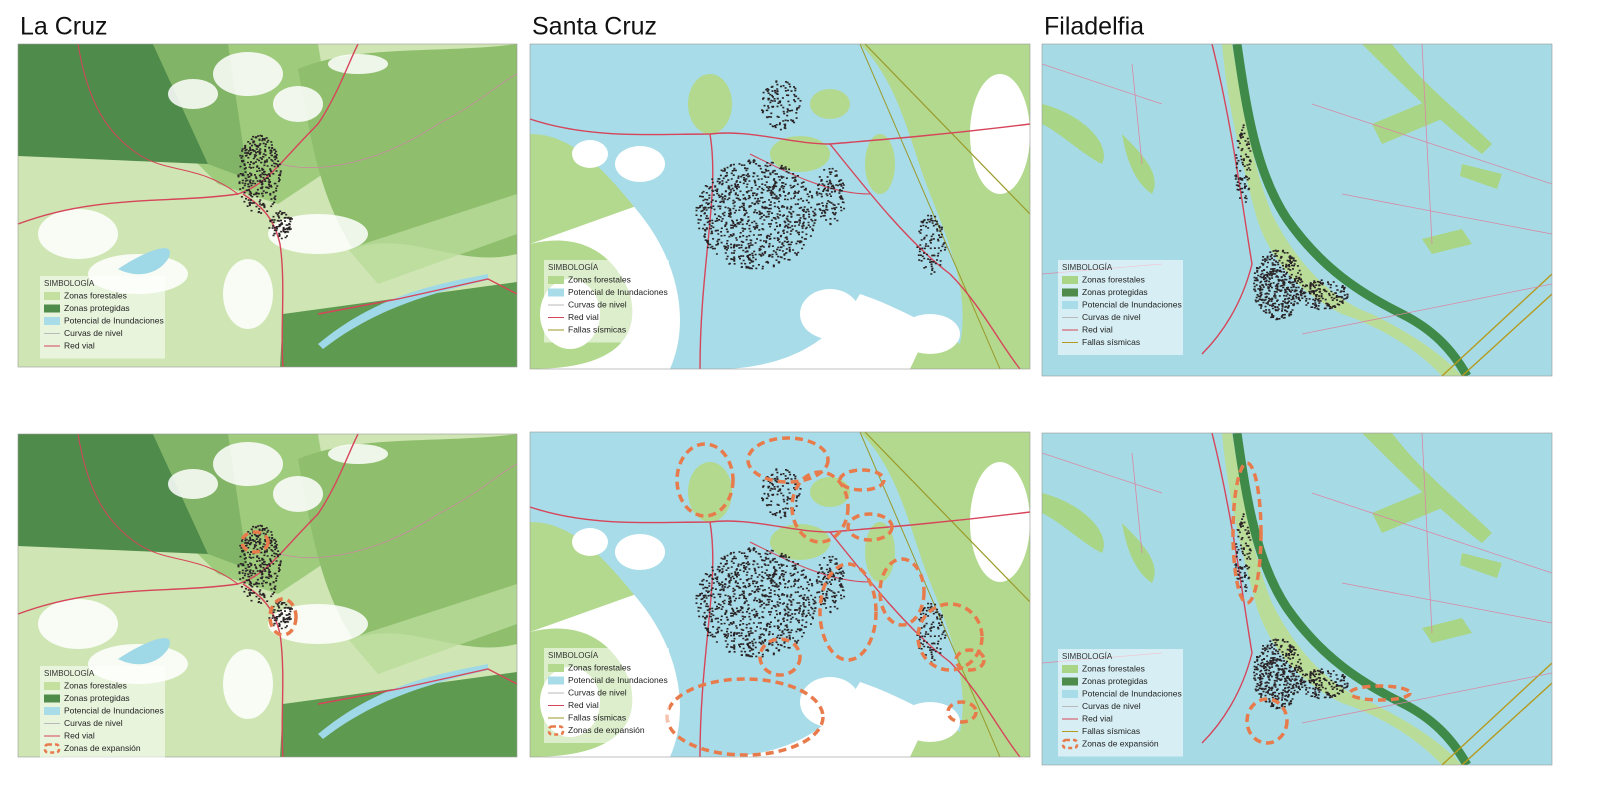 The height and width of the screenshot is (801, 1600). Describe the element at coordinates (64, 27) in the screenshot. I see `panel-title: La Cruz` at that location.